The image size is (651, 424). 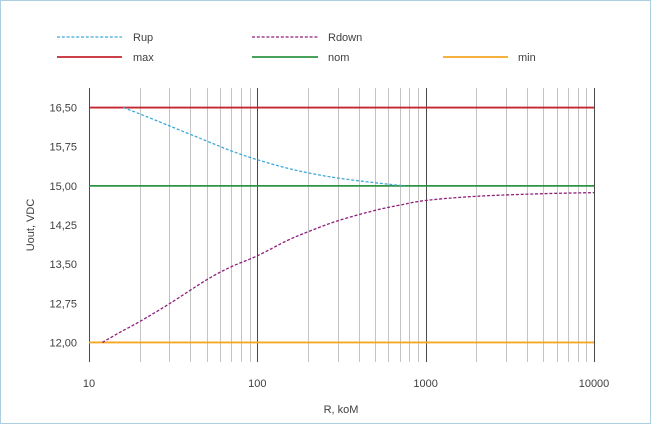 What do you see at coordinates (338, 58) in the screenshot?
I see `legend-label-nom: nom` at bounding box center [338, 58].